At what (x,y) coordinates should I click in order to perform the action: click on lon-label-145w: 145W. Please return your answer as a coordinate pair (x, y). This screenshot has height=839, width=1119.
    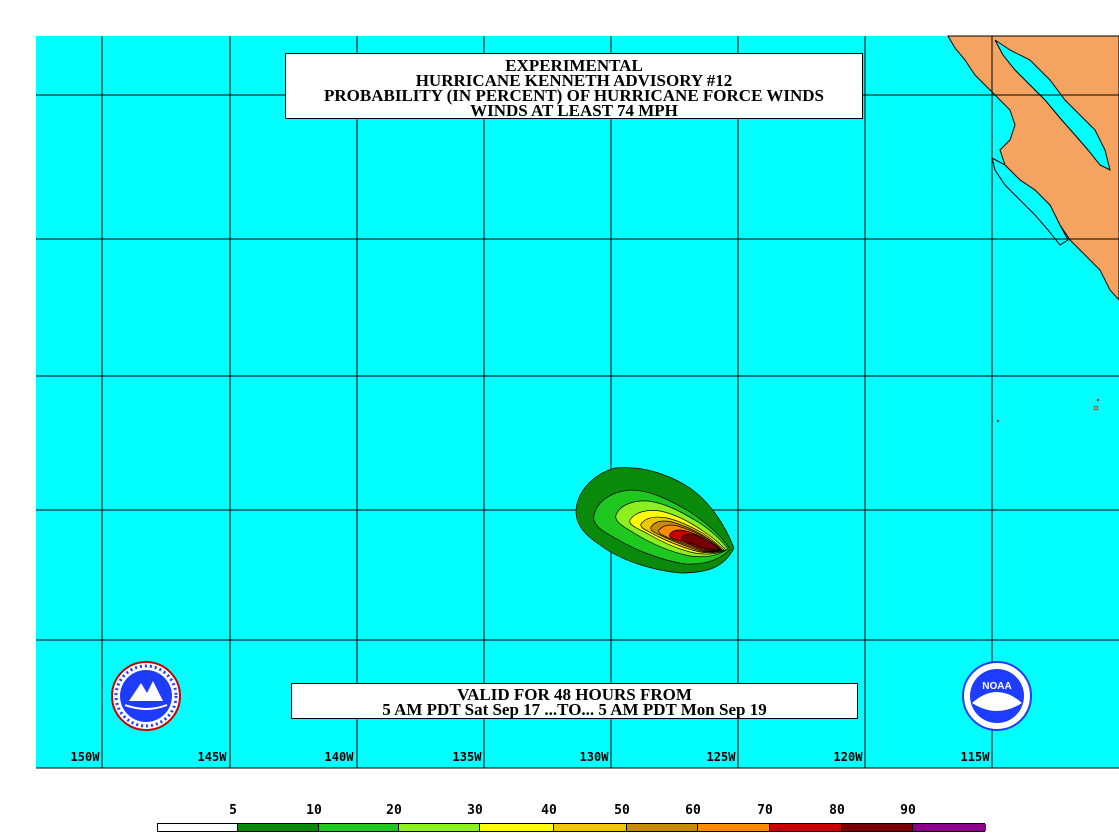
    Looking at the image, I should click on (212, 757).